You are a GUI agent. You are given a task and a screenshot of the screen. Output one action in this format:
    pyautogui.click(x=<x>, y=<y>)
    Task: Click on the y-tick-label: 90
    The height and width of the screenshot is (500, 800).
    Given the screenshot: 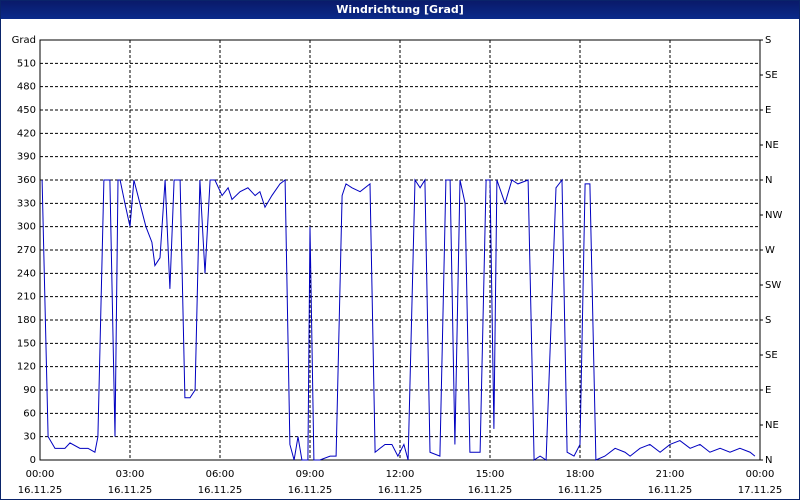 What is the action you would take?
    pyautogui.click(x=29, y=390)
    